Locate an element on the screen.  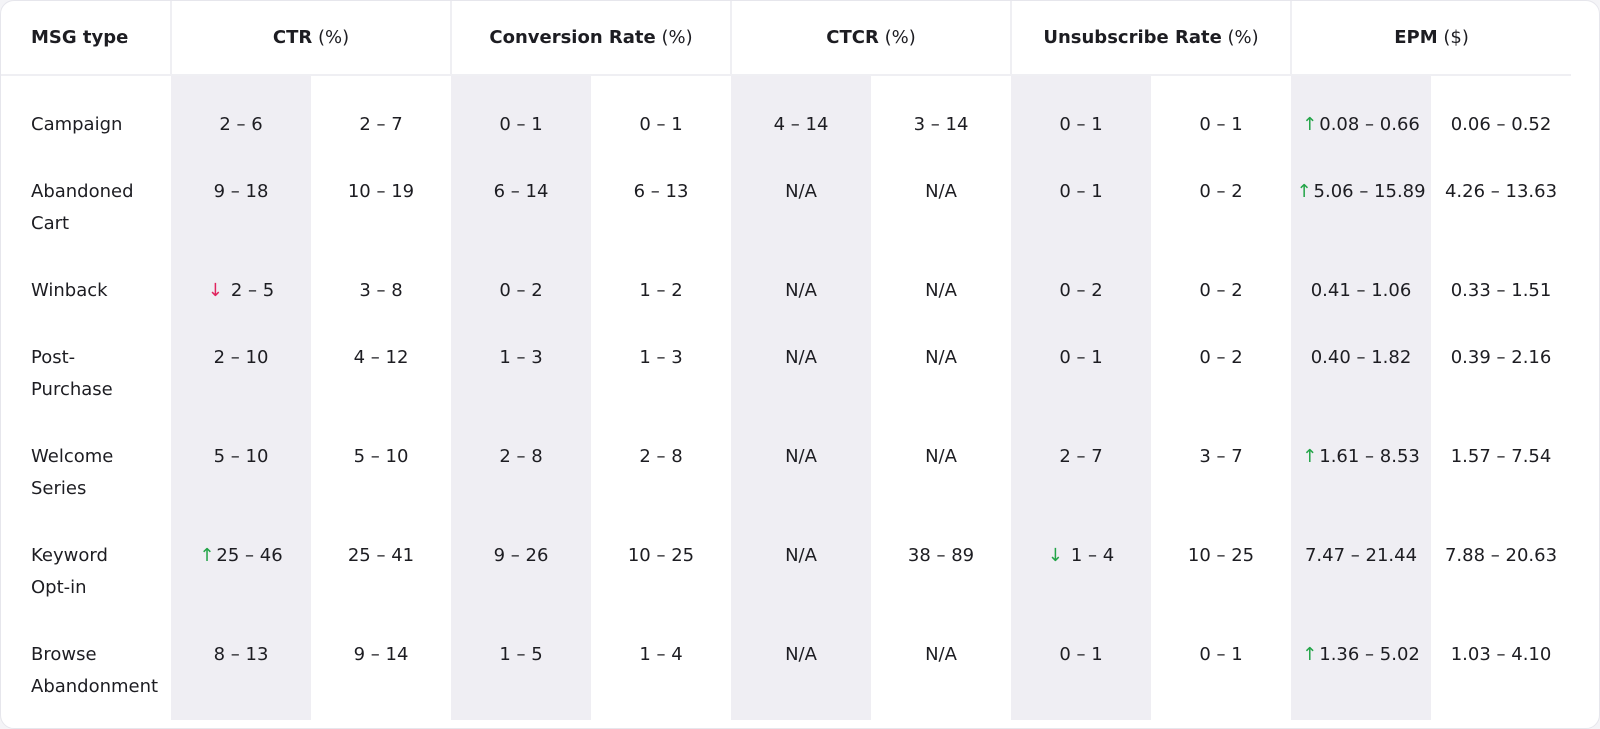
header-cell: CTCR (%) is located at coordinates (870, 38).